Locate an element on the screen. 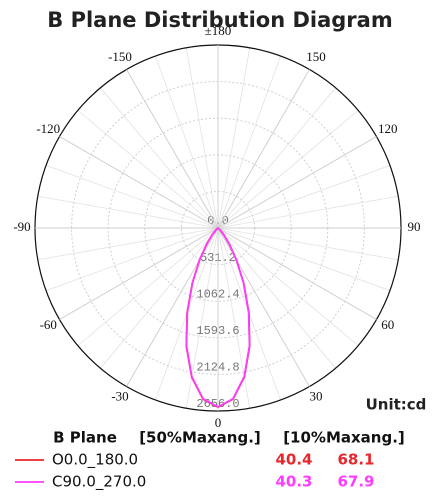  legend-label: O0.0_180.0 is located at coordinates (95, 460).